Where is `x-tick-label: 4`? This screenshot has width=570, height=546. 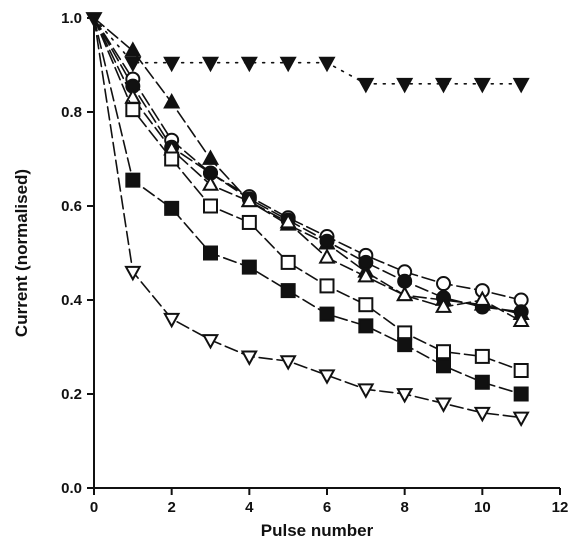
x-tick-label: 4 is located at coordinates (249, 507).